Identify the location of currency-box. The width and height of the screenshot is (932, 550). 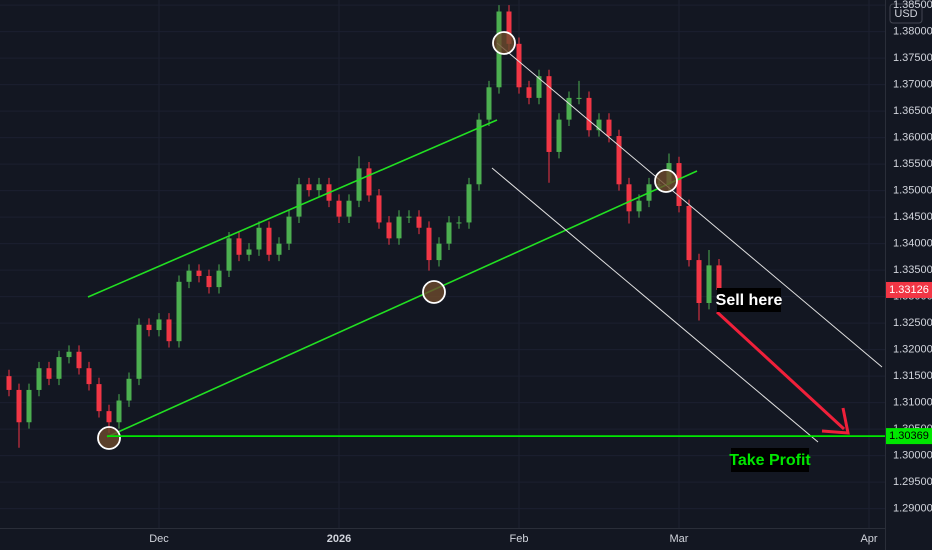
(906, 13).